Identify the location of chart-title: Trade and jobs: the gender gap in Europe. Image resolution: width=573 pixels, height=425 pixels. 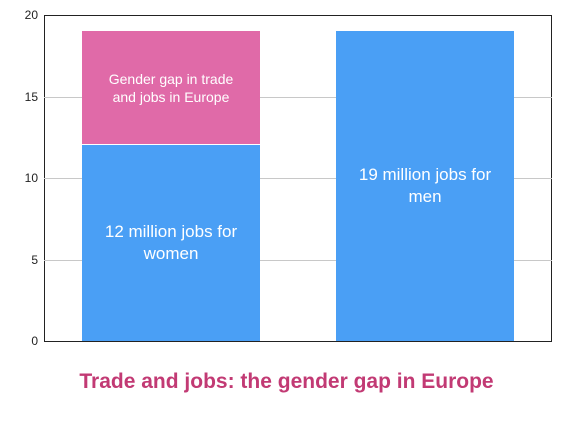
(286, 381).